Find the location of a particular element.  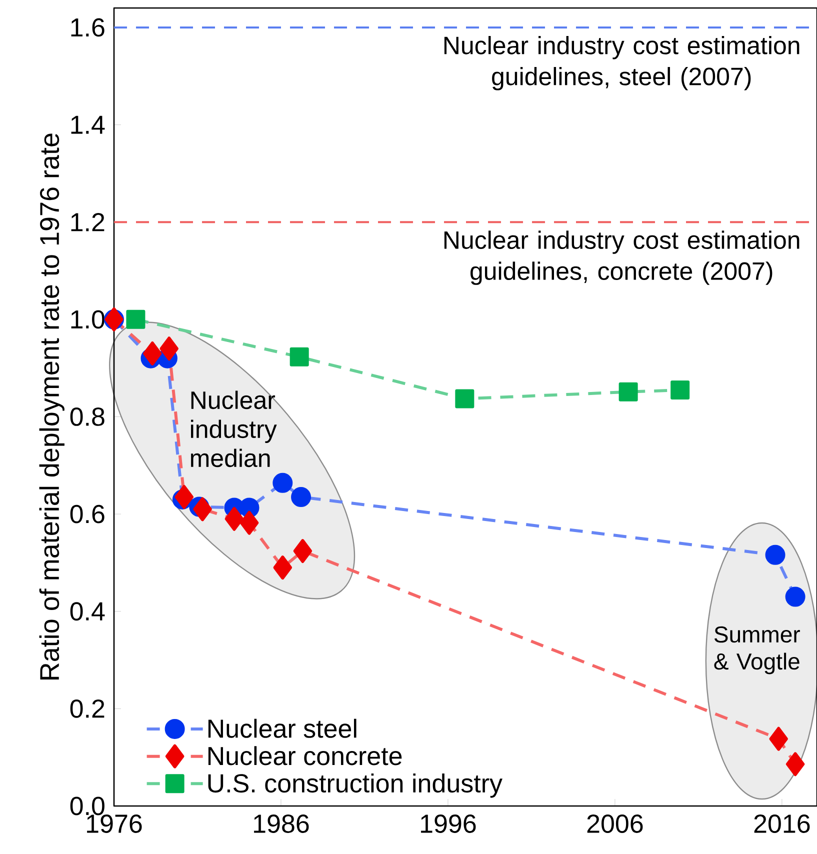

annotation: Summer & Vogtle is located at coordinates (757, 650).